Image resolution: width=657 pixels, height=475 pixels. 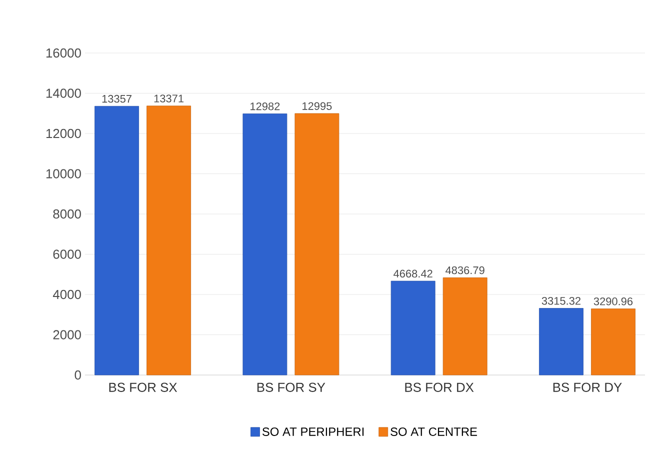 I want to click on y-tick-label: 0, so click(x=77, y=375).